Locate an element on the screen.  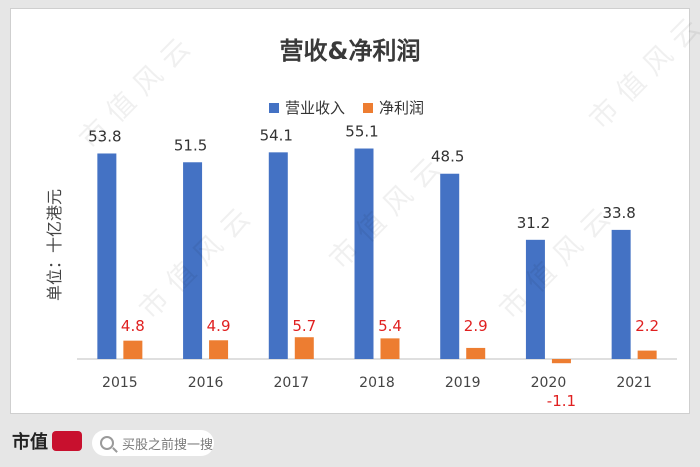
x-tick-label: 2019 is located at coordinates (463, 383).